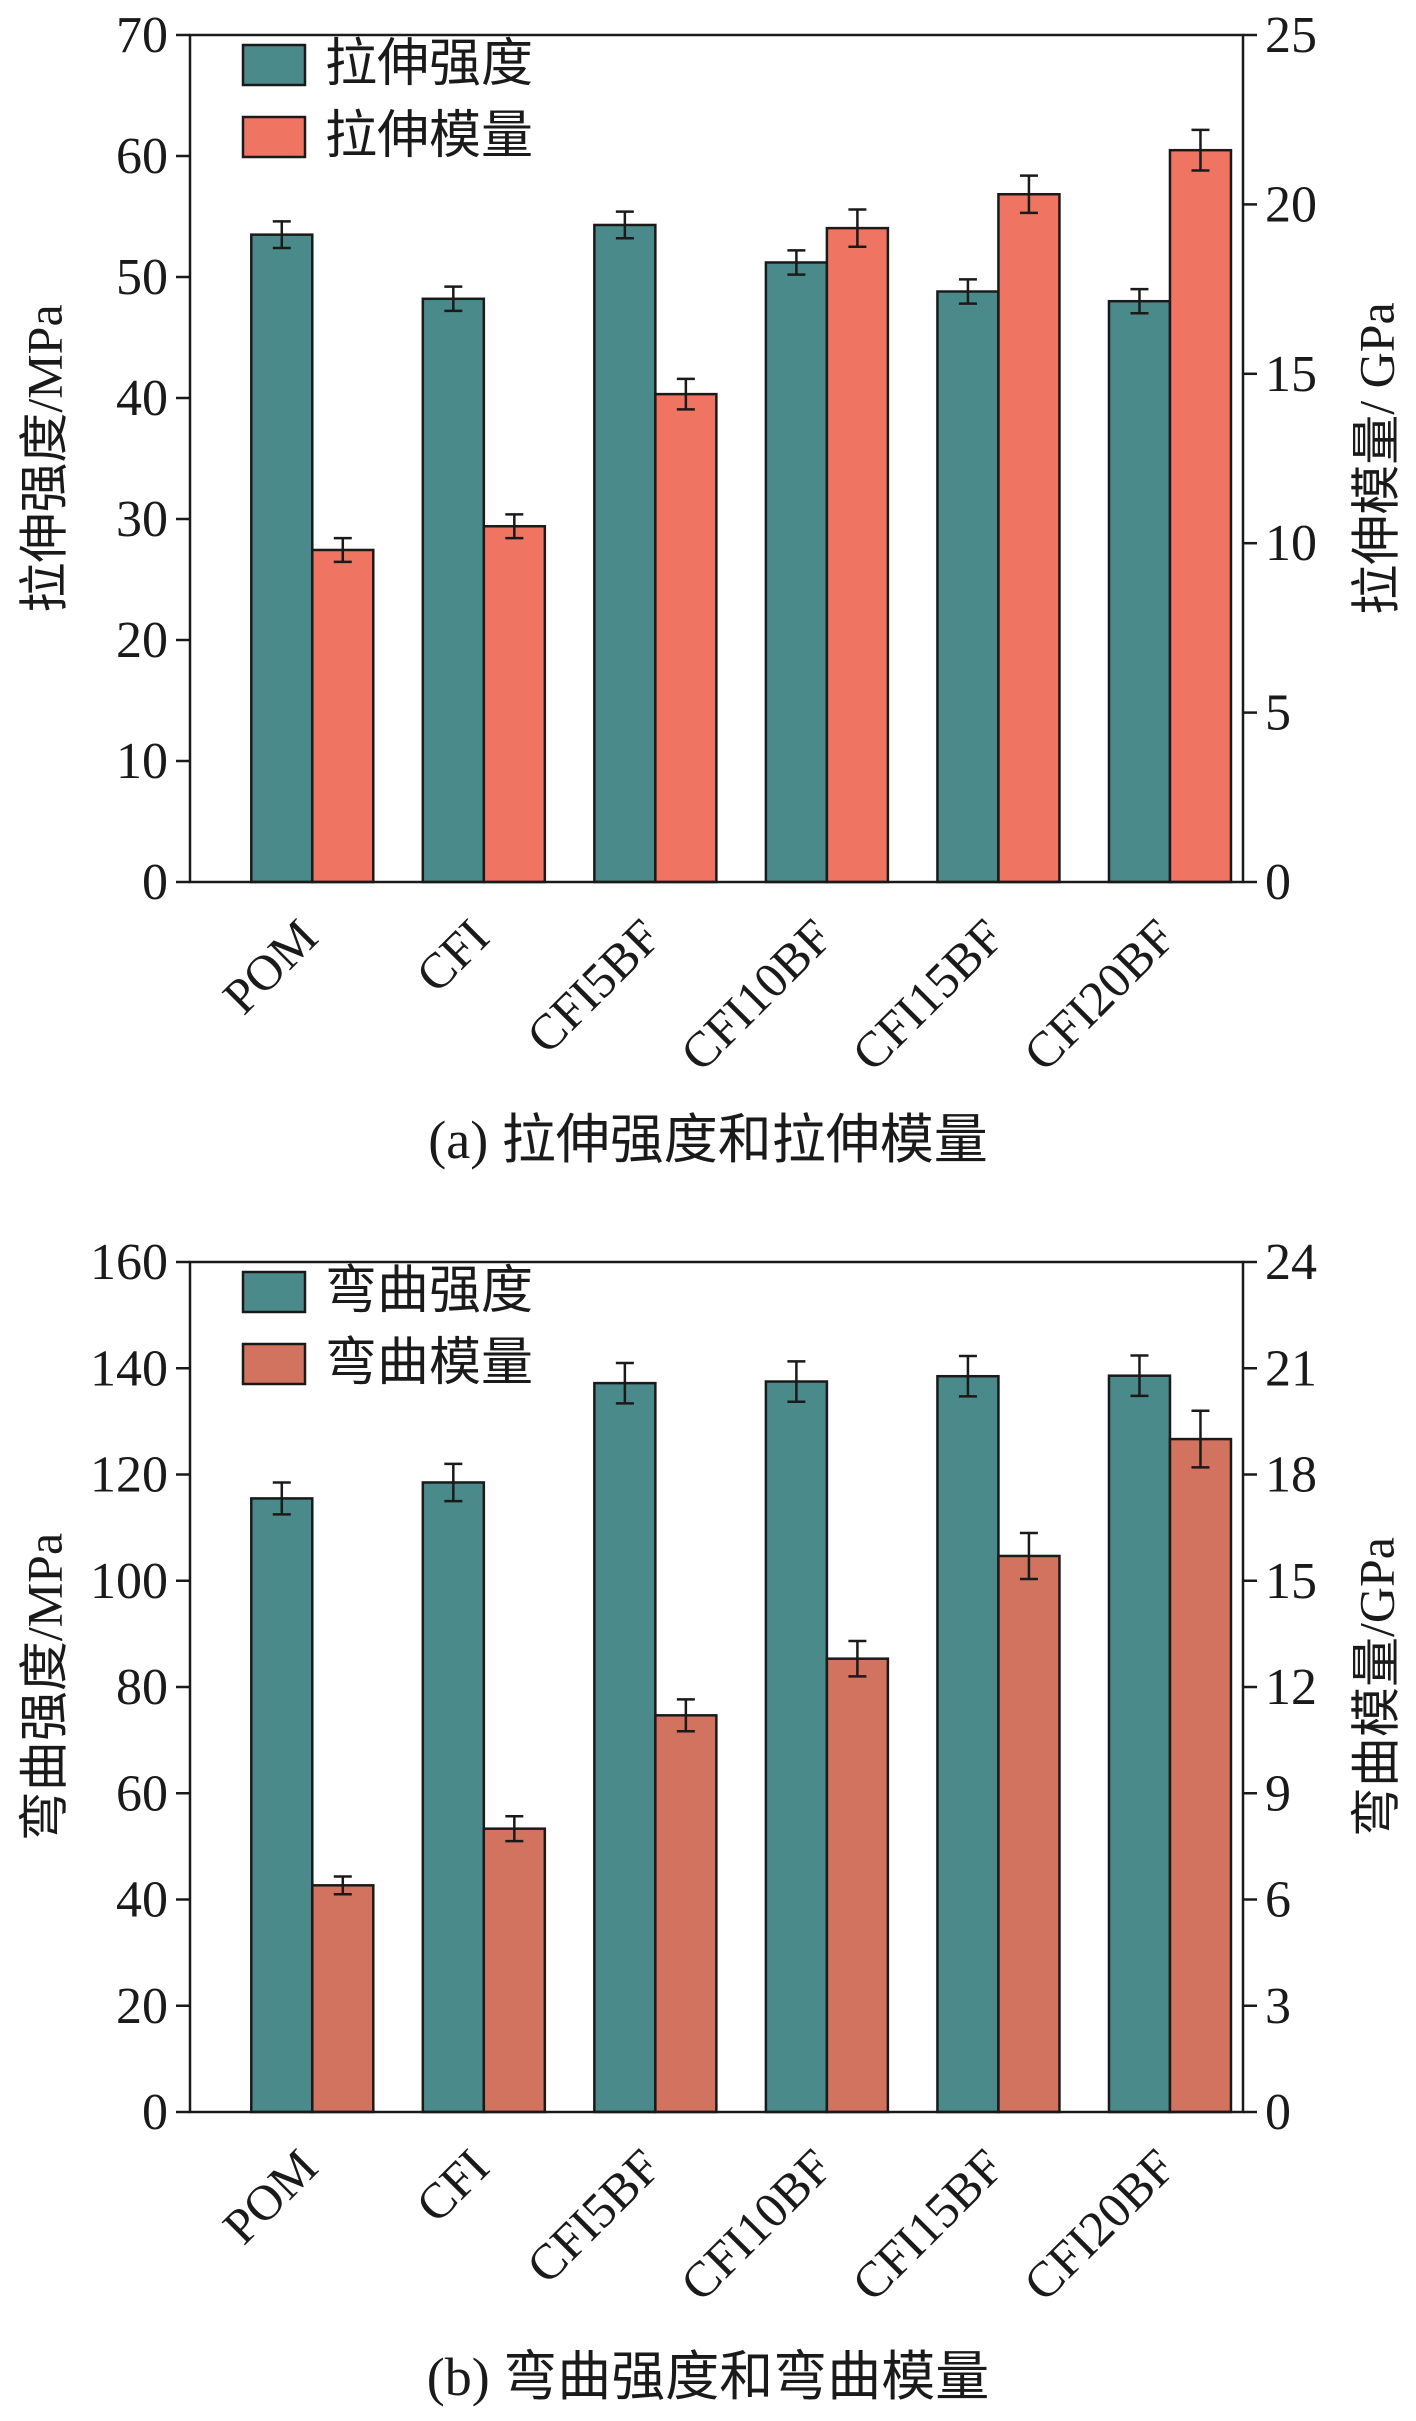 Image resolution: width=1416 pixels, height=2421 pixels. What do you see at coordinates (1291, 1475) in the screenshot?
I see `y-right-tick-label: 18` at bounding box center [1291, 1475].